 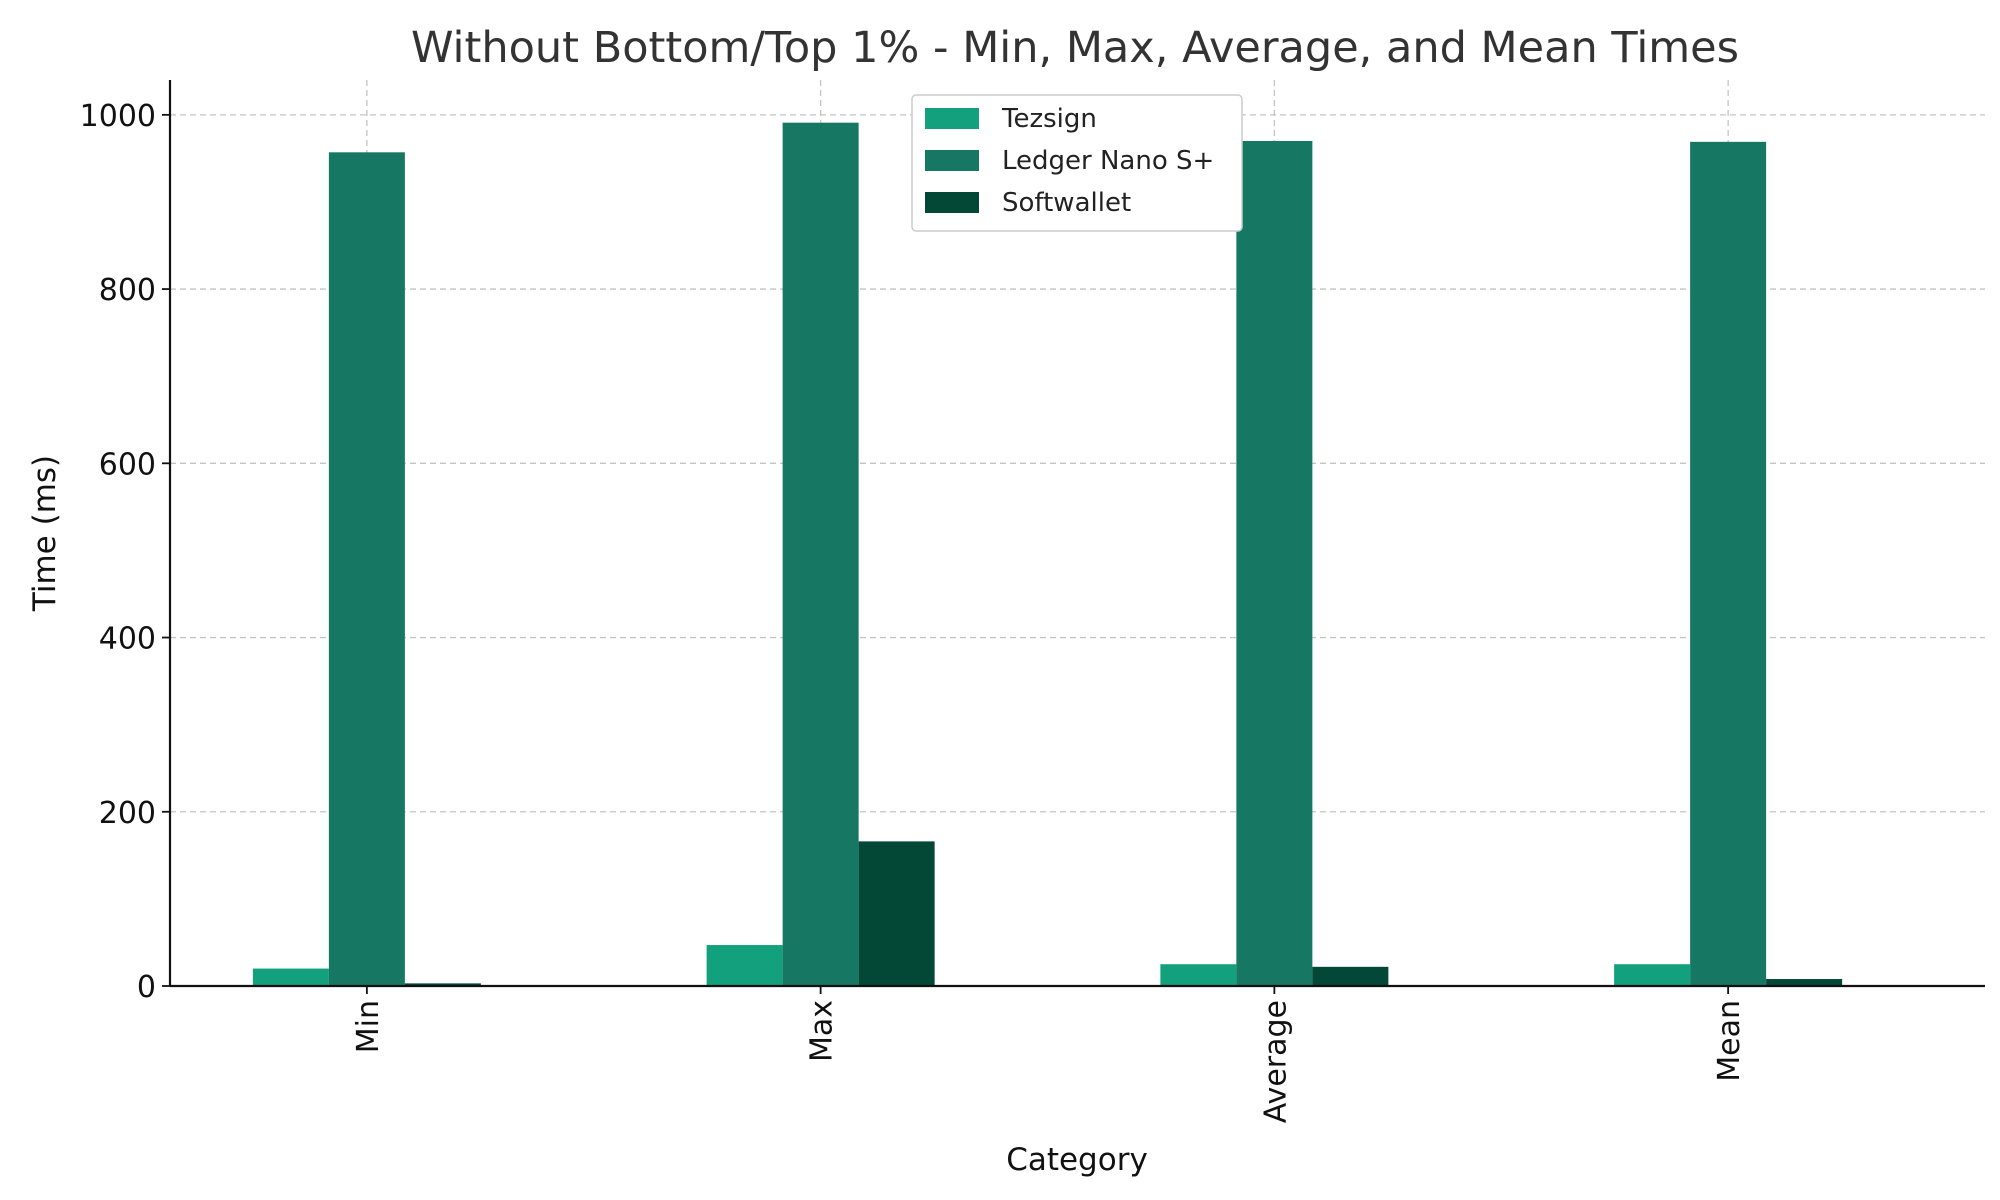 What do you see at coordinates (368, 1026) in the screenshot?
I see `x-tick-label: Min` at bounding box center [368, 1026].